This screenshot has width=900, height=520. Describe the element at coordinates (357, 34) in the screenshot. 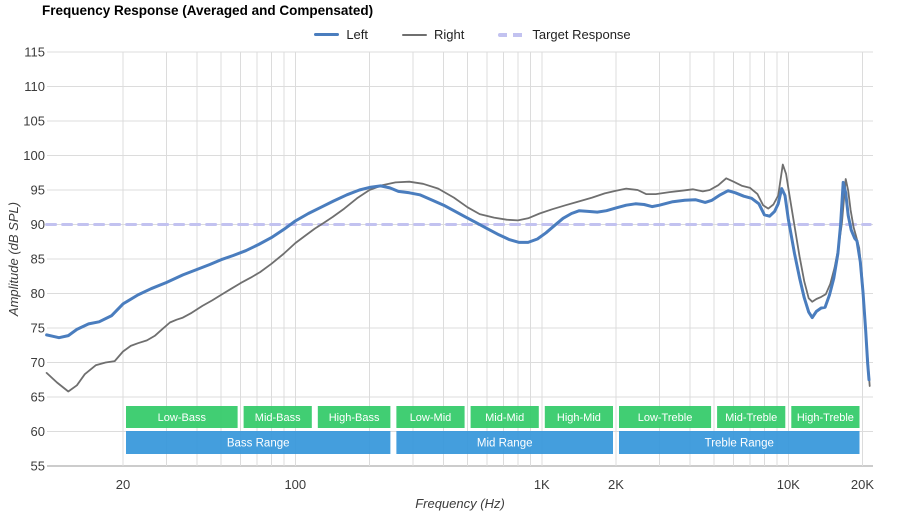

I see `legend-label-left: Left` at that location.